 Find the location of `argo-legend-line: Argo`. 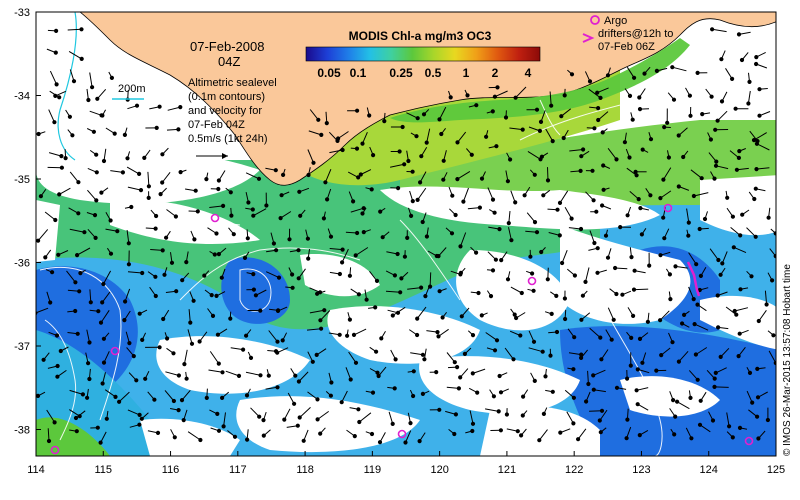

argo-legend-line: Argo is located at coordinates (615, 21).